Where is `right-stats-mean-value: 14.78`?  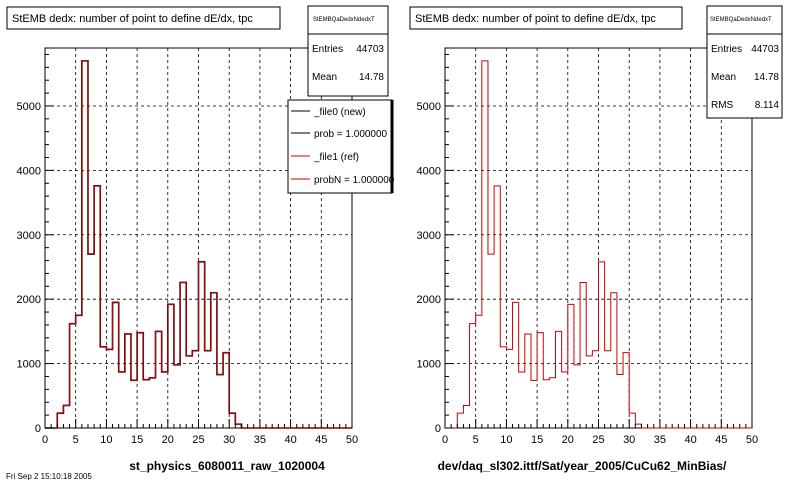
right-stats-mean-value: 14.78 is located at coordinates (766, 77).